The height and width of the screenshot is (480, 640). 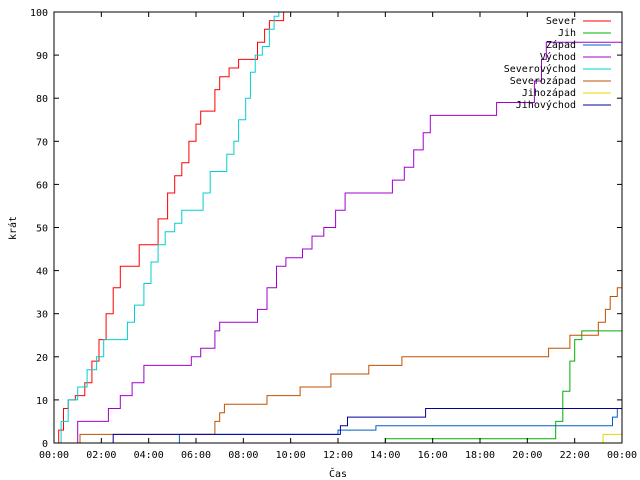 What do you see at coordinates (149, 455) in the screenshot?
I see `x-tick-label: 04:00` at bounding box center [149, 455].